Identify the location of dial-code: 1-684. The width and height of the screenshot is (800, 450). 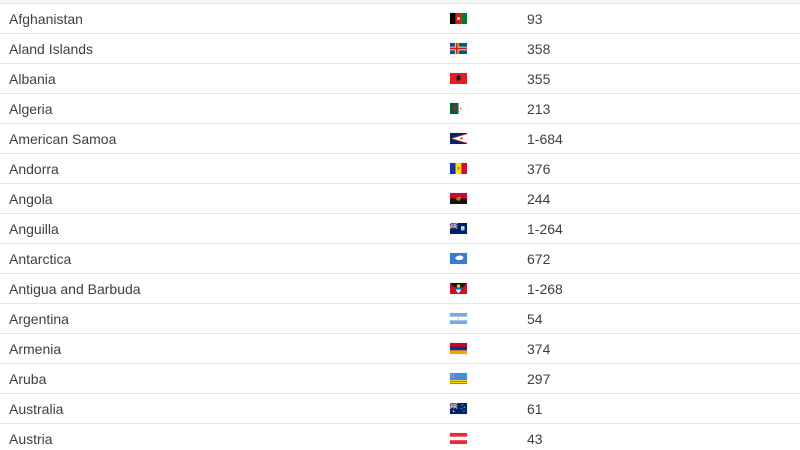
(545, 138).